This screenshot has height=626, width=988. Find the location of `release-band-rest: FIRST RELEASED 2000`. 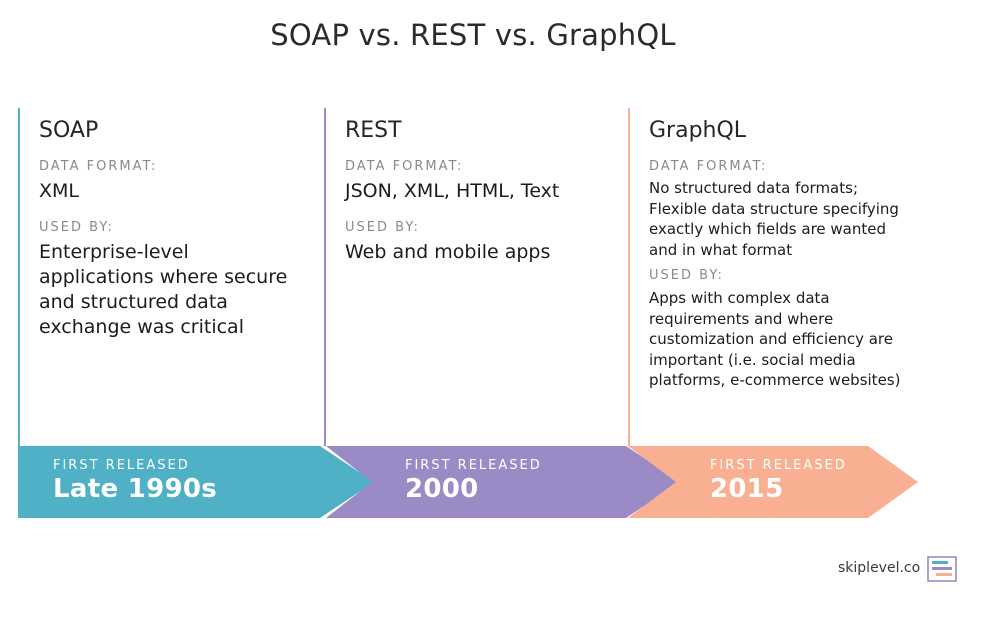

release-band-rest: FIRST RELEASED 2000 is located at coordinates (473, 481).